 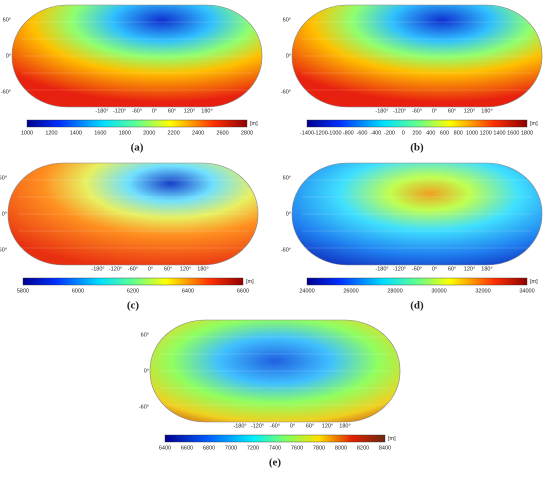 I want to click on colorbar-tick-label: -1400, so click(x=307, y=133).